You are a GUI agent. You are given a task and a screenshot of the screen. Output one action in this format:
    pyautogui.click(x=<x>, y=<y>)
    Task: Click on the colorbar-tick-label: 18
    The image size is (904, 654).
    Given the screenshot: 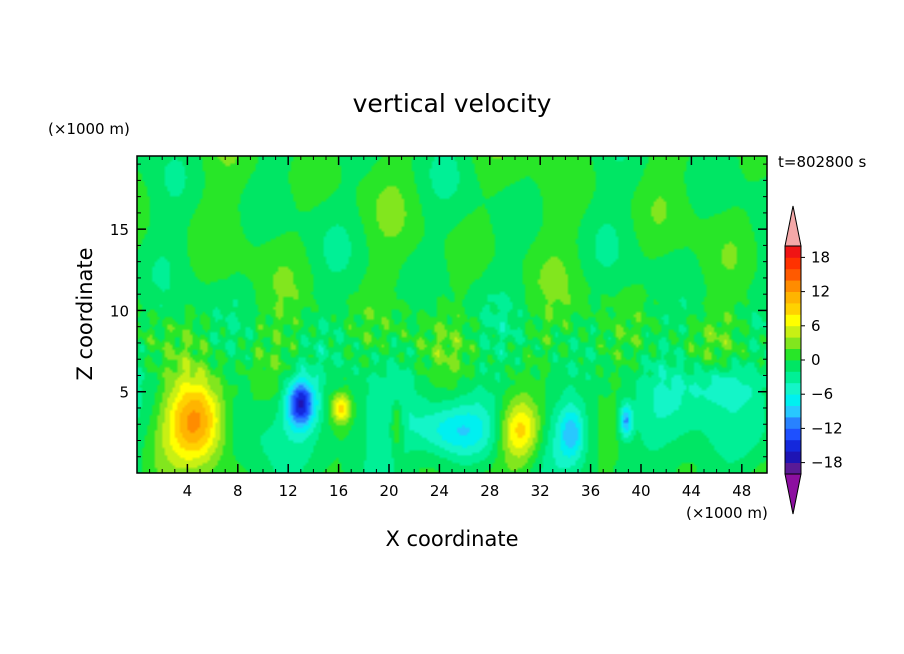 What is the action you would take?
    pyautogui.click(x=820, y=257)
    